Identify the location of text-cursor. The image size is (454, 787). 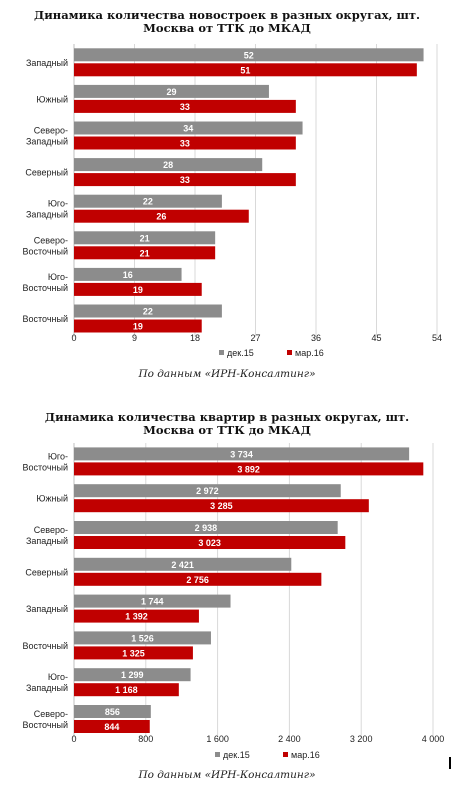
(450, 763).